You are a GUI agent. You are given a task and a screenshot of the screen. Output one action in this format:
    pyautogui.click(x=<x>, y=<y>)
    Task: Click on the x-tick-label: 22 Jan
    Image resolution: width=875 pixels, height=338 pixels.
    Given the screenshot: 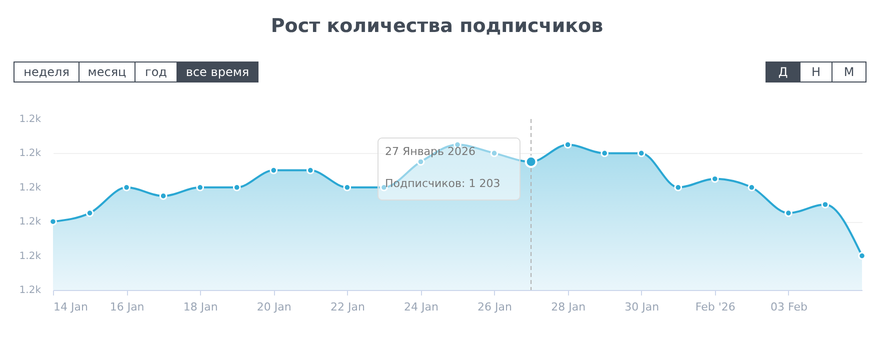 What is the action you would take?
    pyautogui.click(x=347, y=307)
    